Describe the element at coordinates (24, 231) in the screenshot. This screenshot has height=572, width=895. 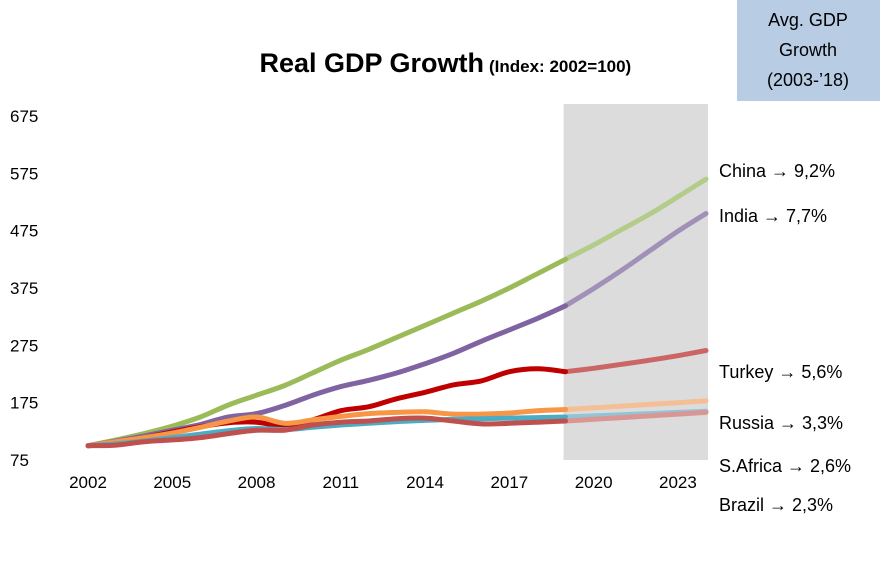
I see `y-tick-label: 475` at that location.